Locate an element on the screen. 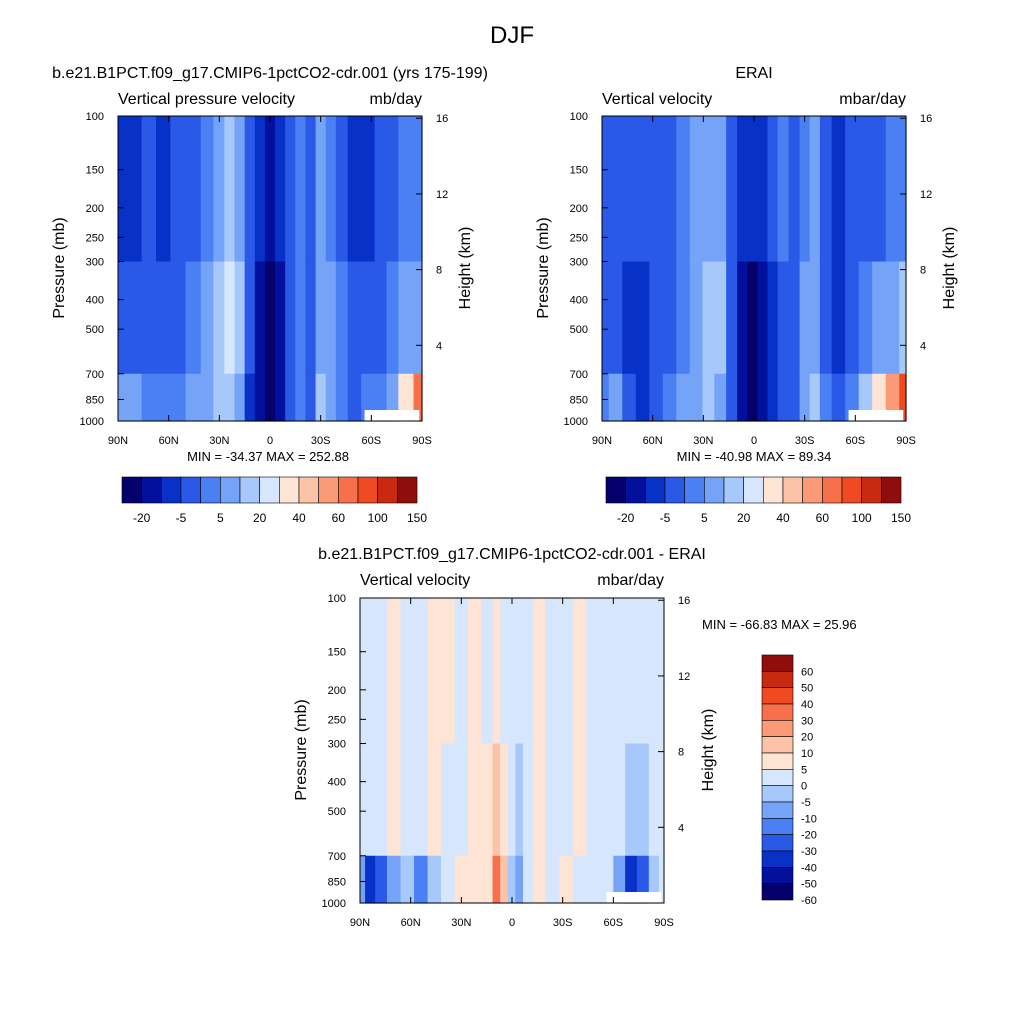 This screenshot has height=1024, width=1024. panel-left-label: Vertical velocity is located at coordinates (657, 99).